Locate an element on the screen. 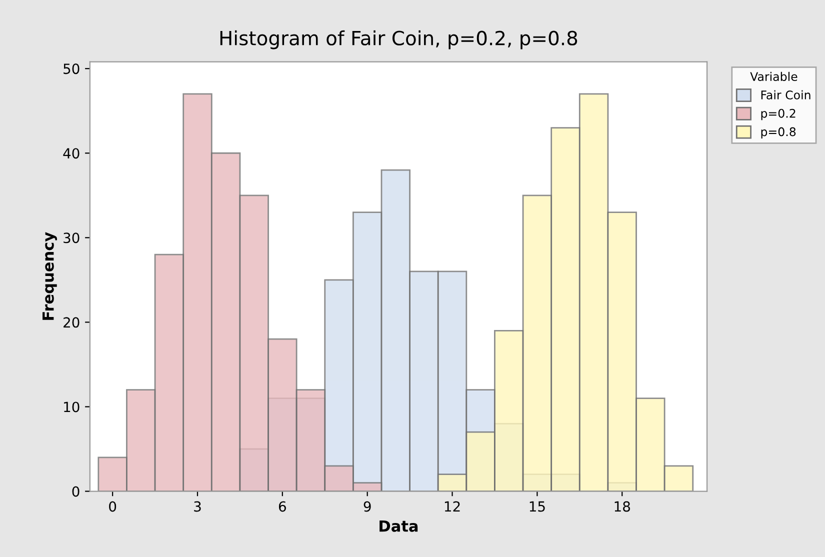  x-tick-label: 15 is located at coordinates (537, 506).